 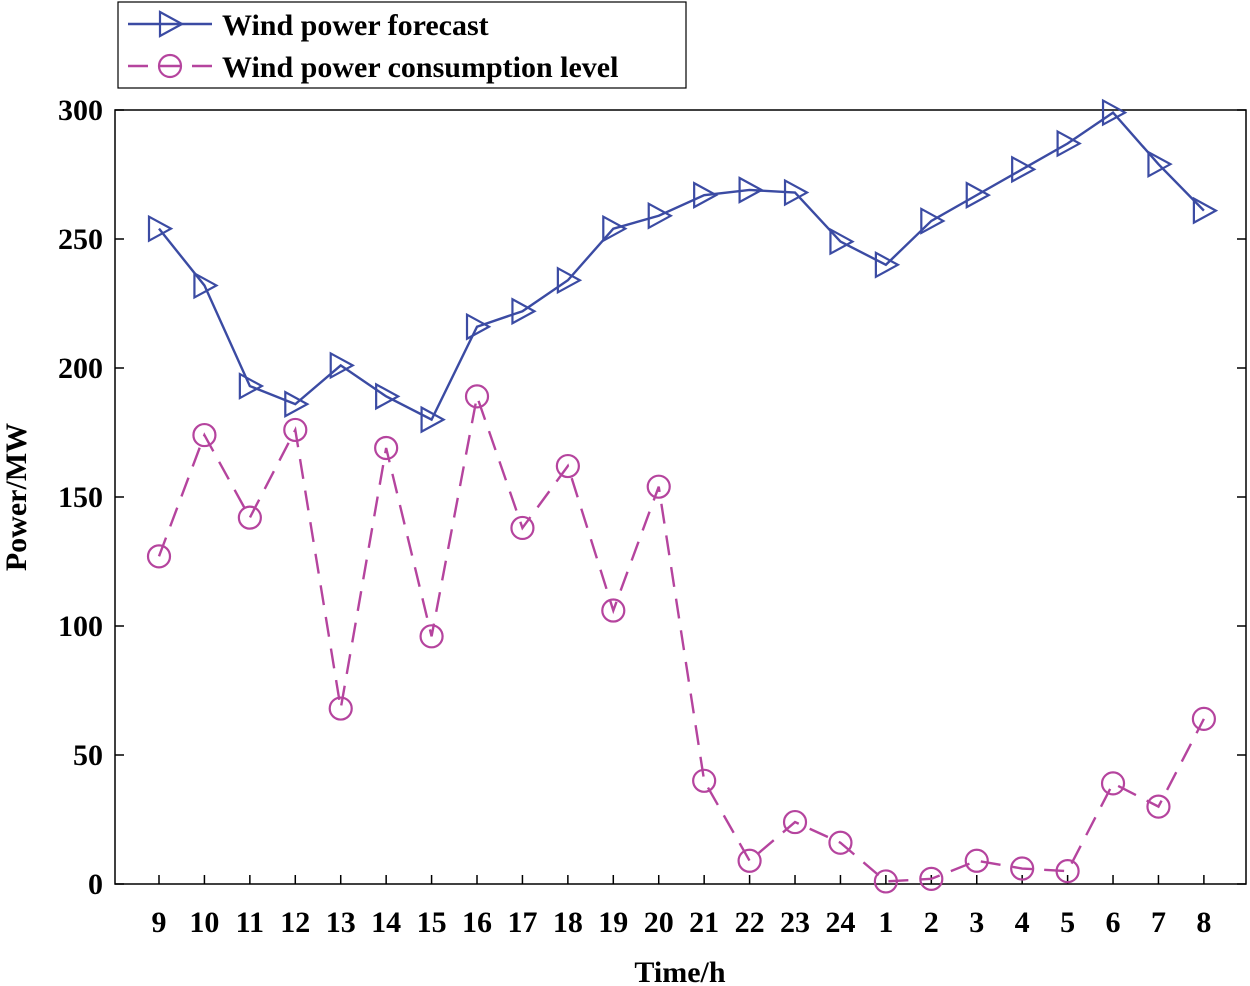 What do you see at coordinates (1067, 922) in the screenshot?
I see `x-tick-label: 5` at bounding box center [1067, 922].